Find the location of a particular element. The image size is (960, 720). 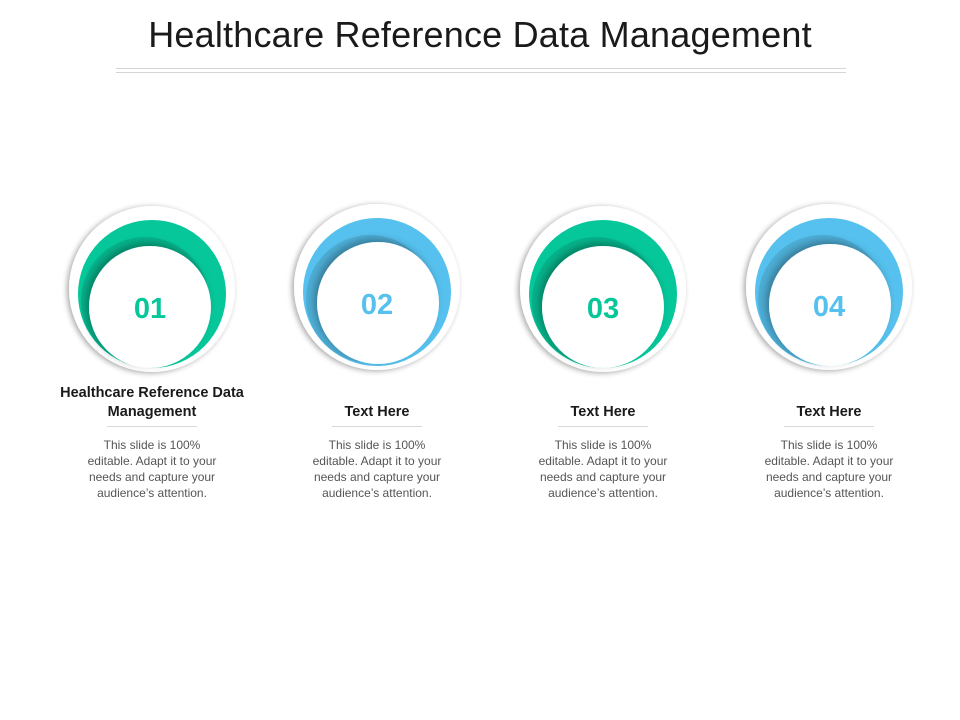

title-divider is located at coordinates (481, 70).